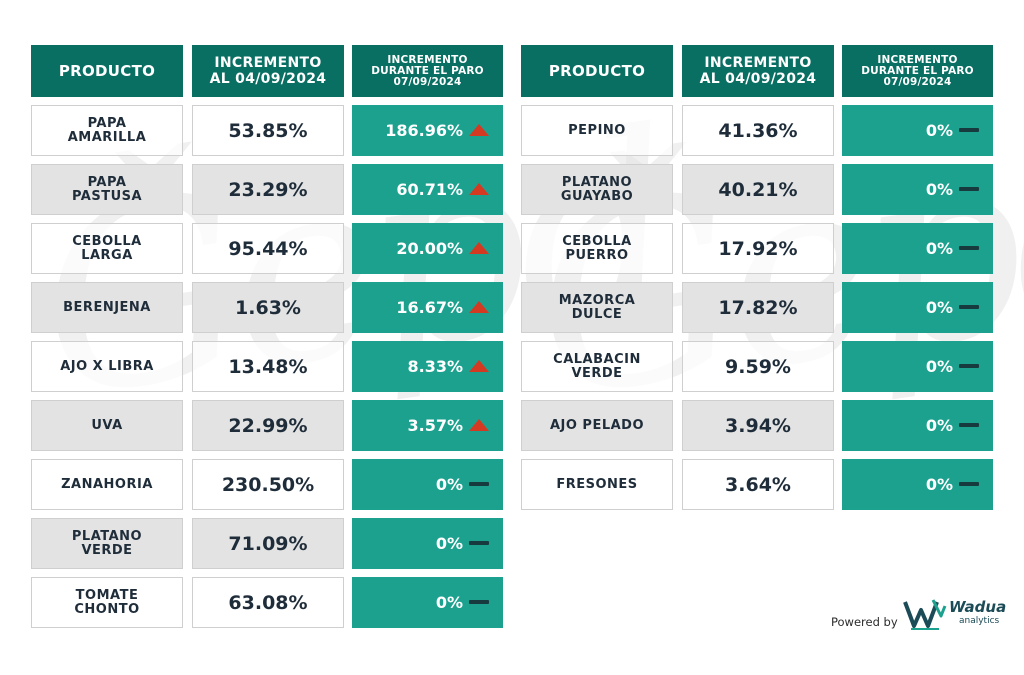  I want to click on table-row: FRESONES 3.64% 0%, so click(757, 484).